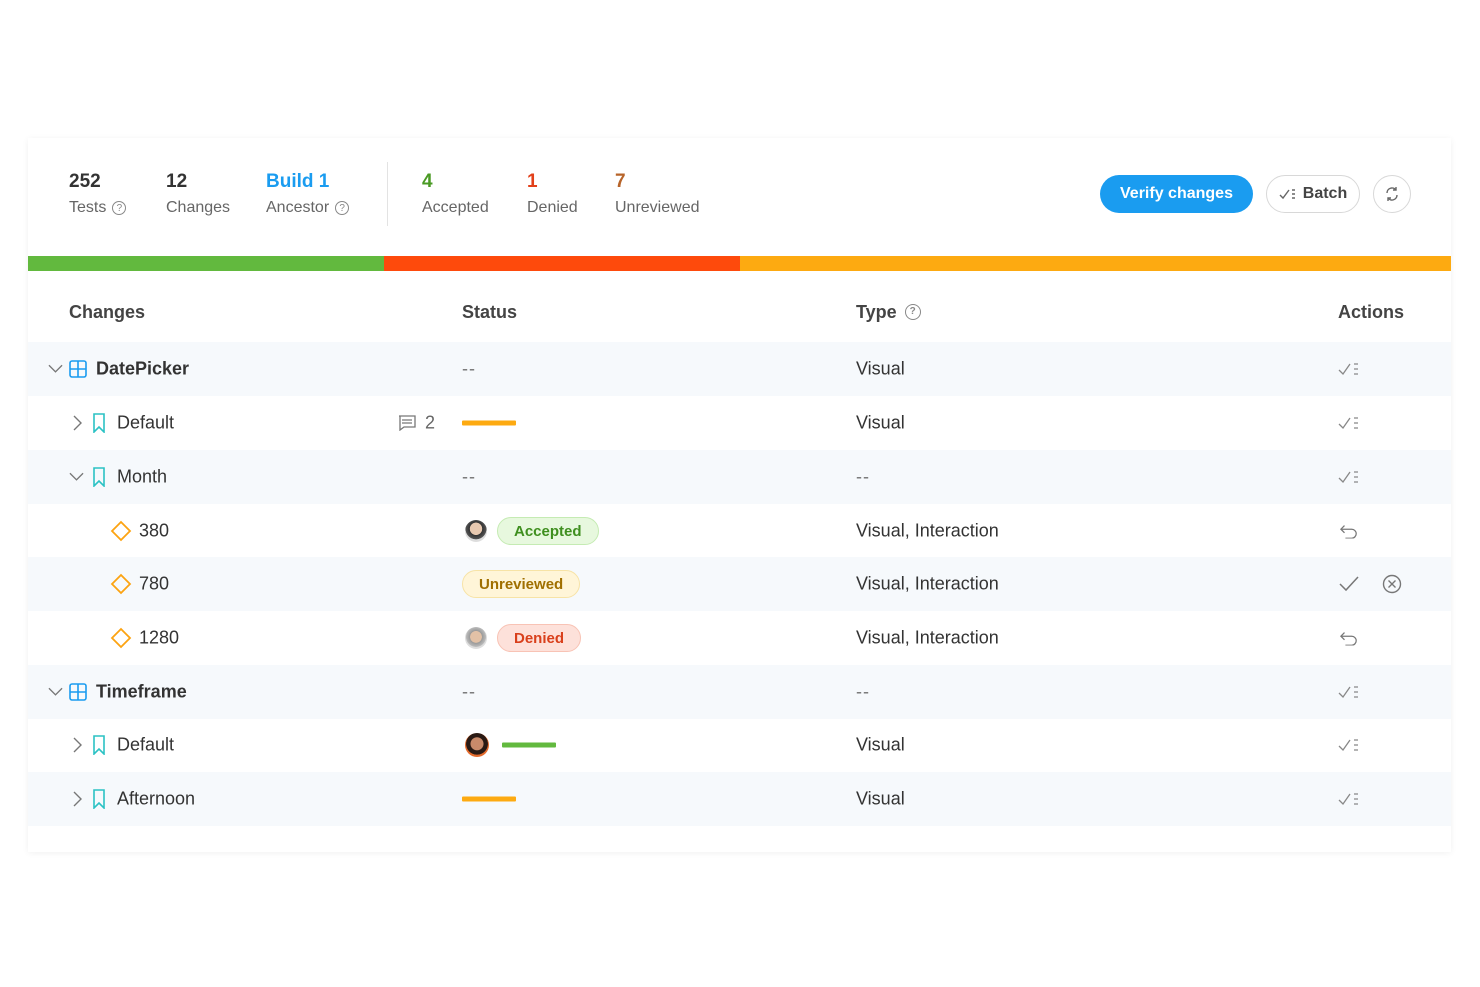 This screenshot has width=1480, height=987. What do you see at coordinates (156, 798) in the screenshot?
I see `story-name: Afternoon` at bounding box center [156, 798].